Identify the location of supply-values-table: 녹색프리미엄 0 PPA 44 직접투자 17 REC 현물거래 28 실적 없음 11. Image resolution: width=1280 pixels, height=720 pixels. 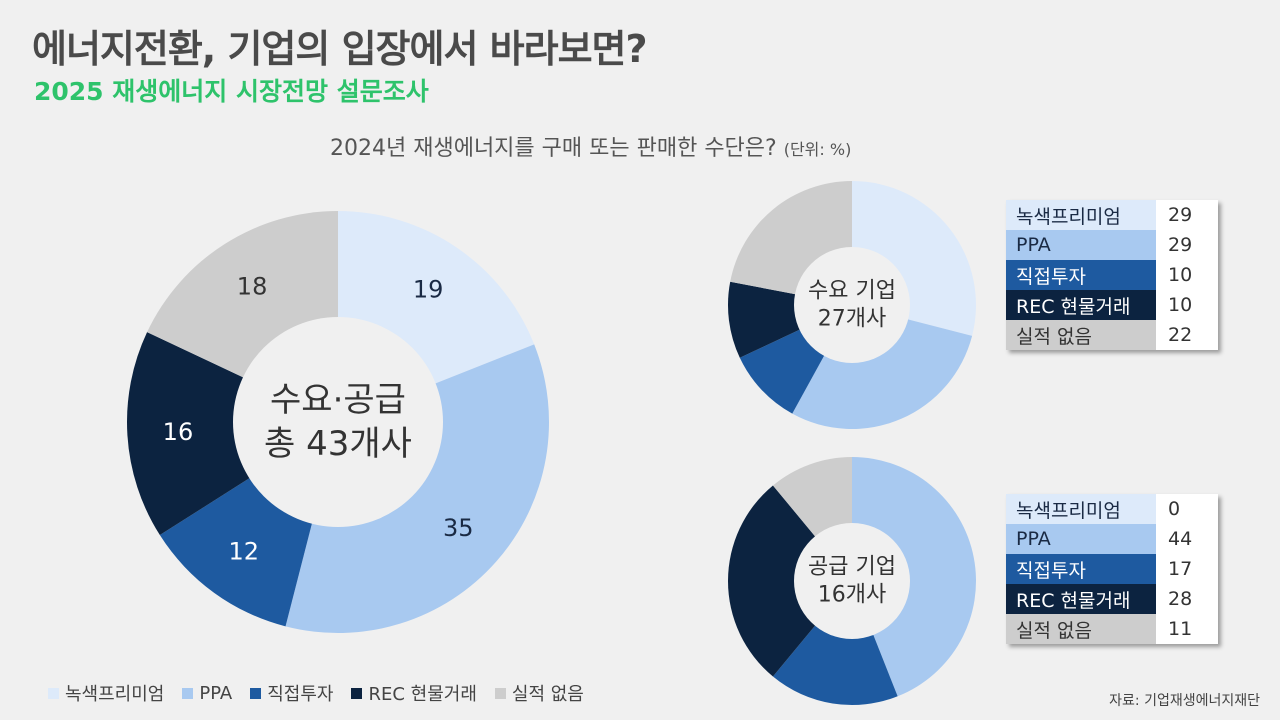
(1112, 569).